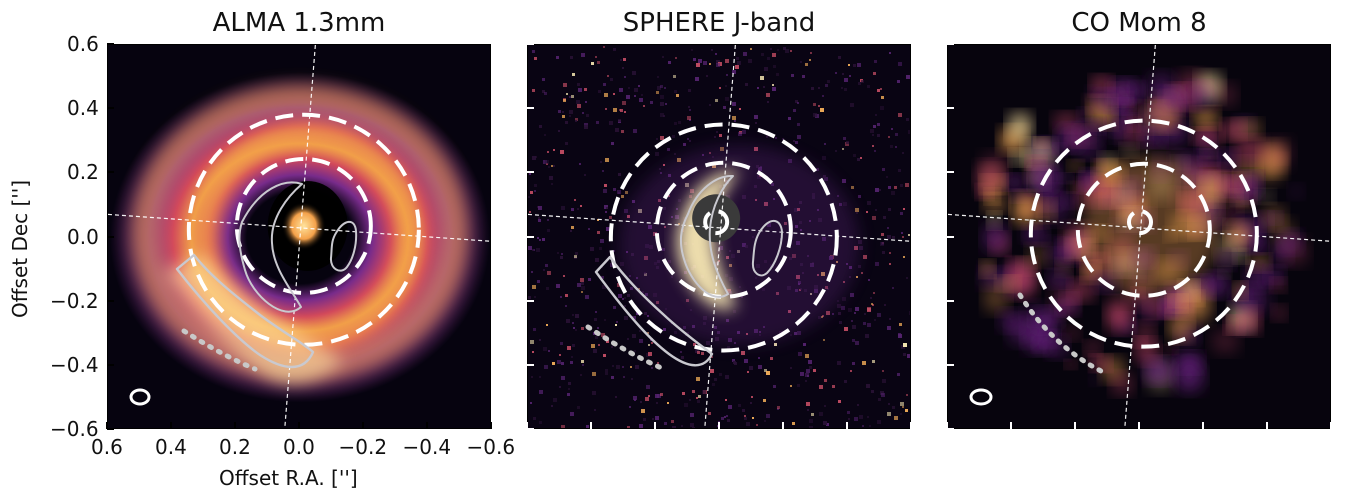 Image resolution: width=1345 pixels, height=493 pixels. What do you see at coordinates (767, 248) in the screenshot?
I see `sphere-right-contour` at bounding box center [767, 248].